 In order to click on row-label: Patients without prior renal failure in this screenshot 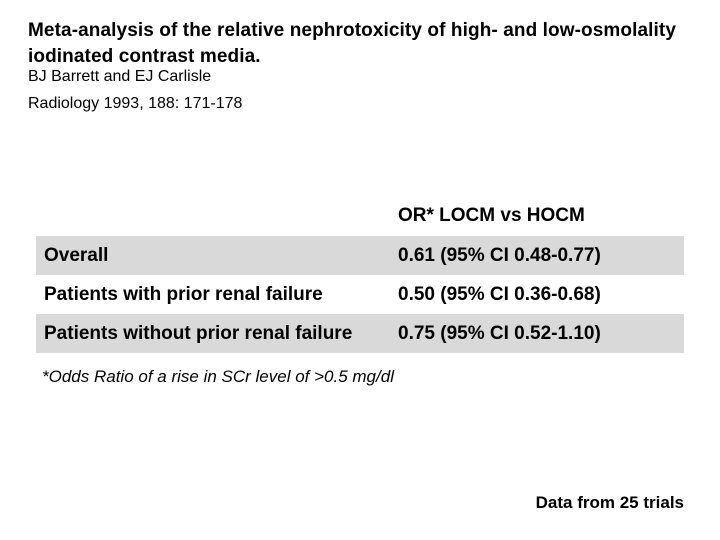, I will do `click(198, 333)`.